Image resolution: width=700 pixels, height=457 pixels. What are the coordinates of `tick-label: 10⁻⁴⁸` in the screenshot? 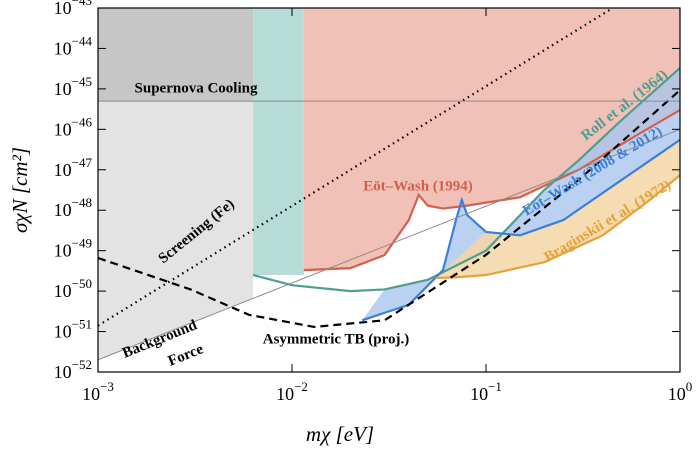 It's located at (73, 207).